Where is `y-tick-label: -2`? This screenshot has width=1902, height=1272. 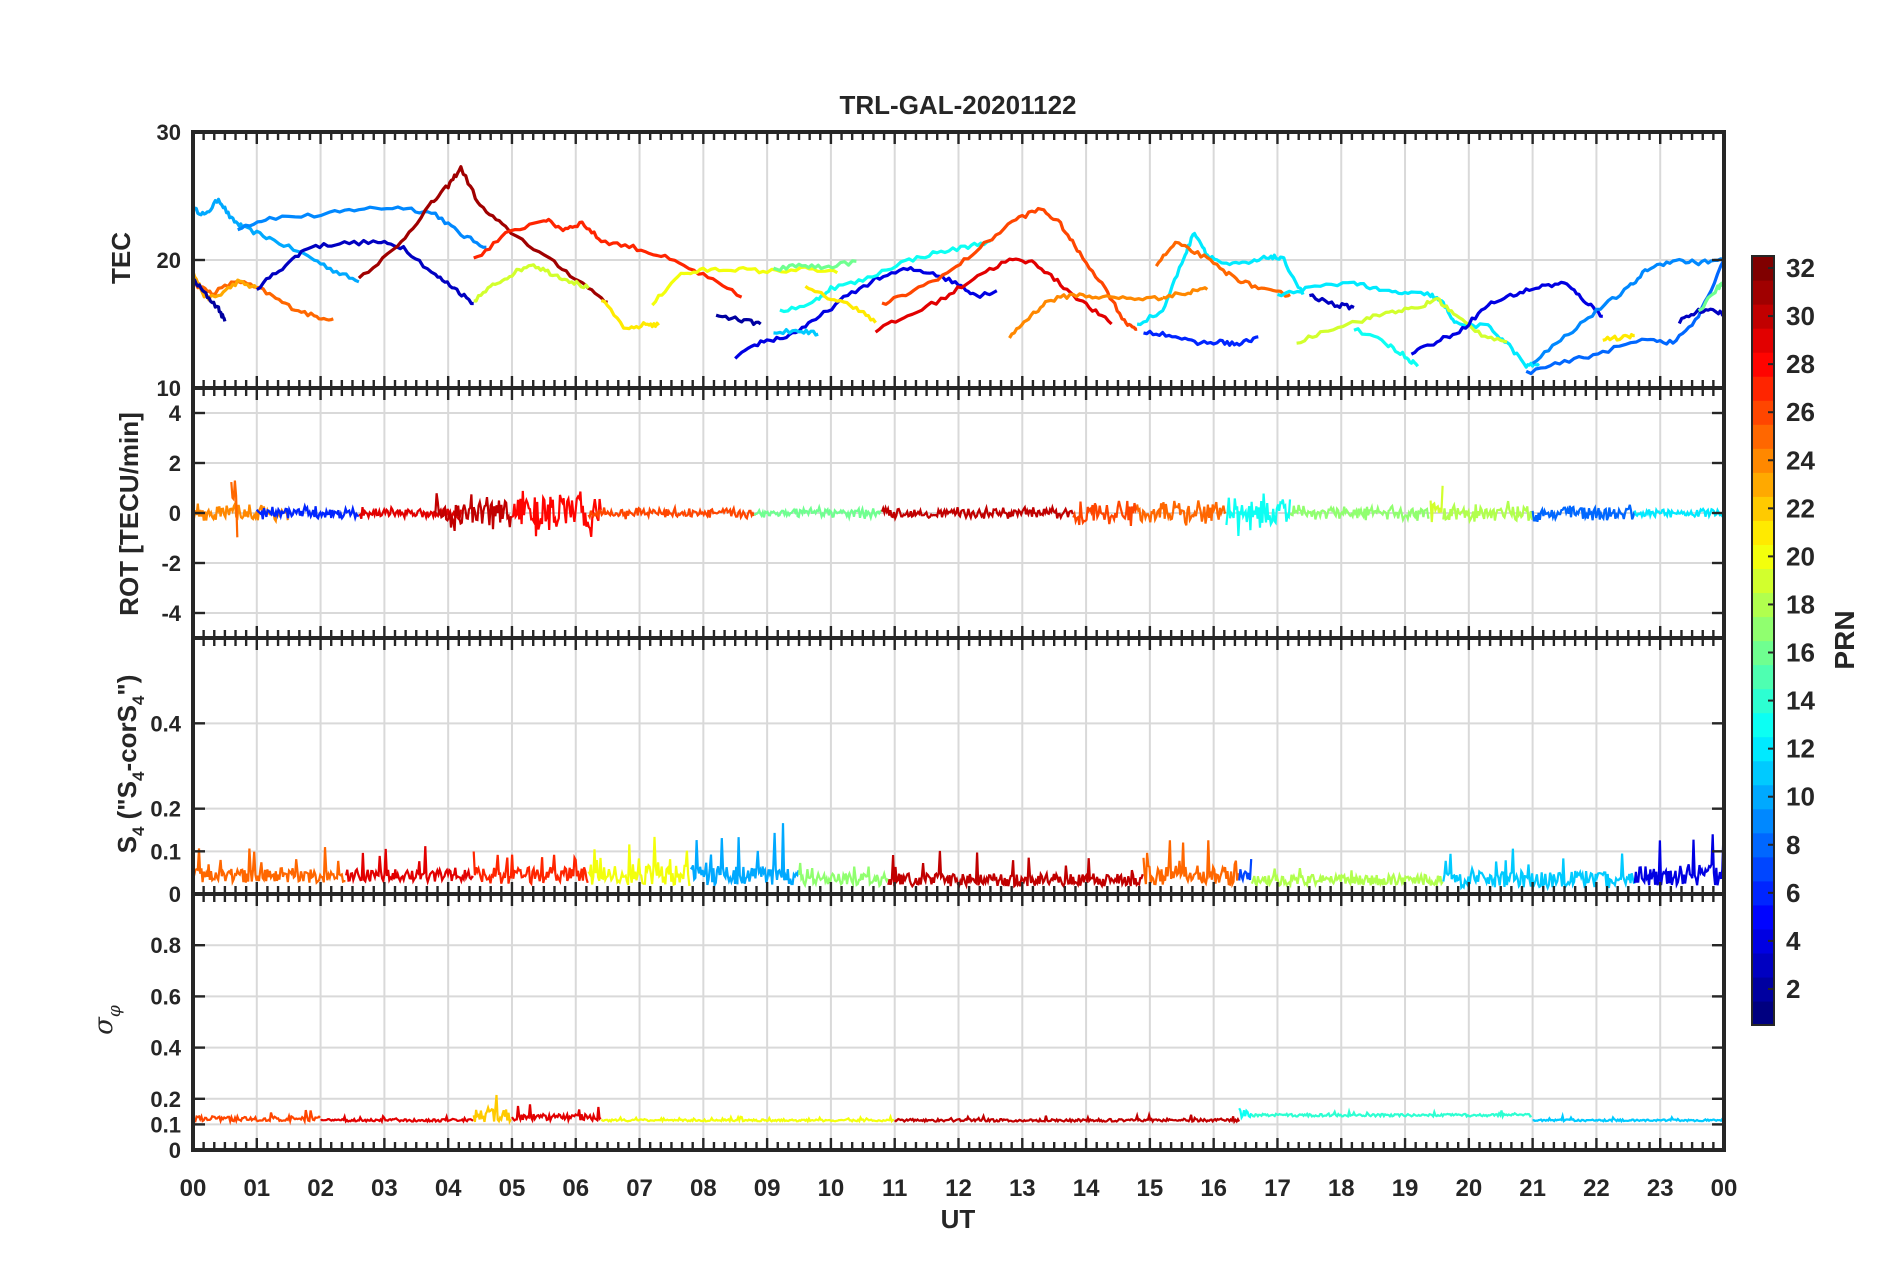
y-tick-label: -2 is located at coordinates (171, 563).